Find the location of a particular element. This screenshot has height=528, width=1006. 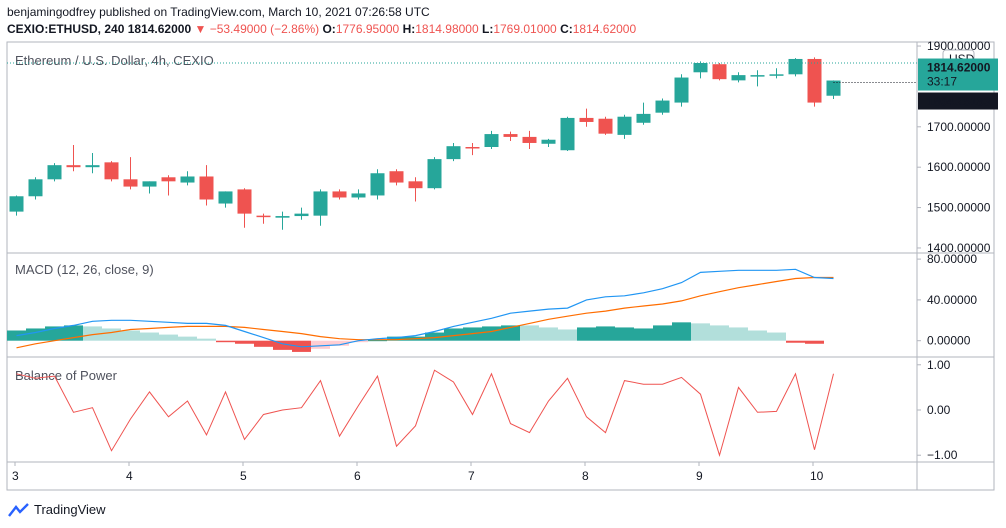

high-value: 1814.98000 is located at coordinates (447, 29).